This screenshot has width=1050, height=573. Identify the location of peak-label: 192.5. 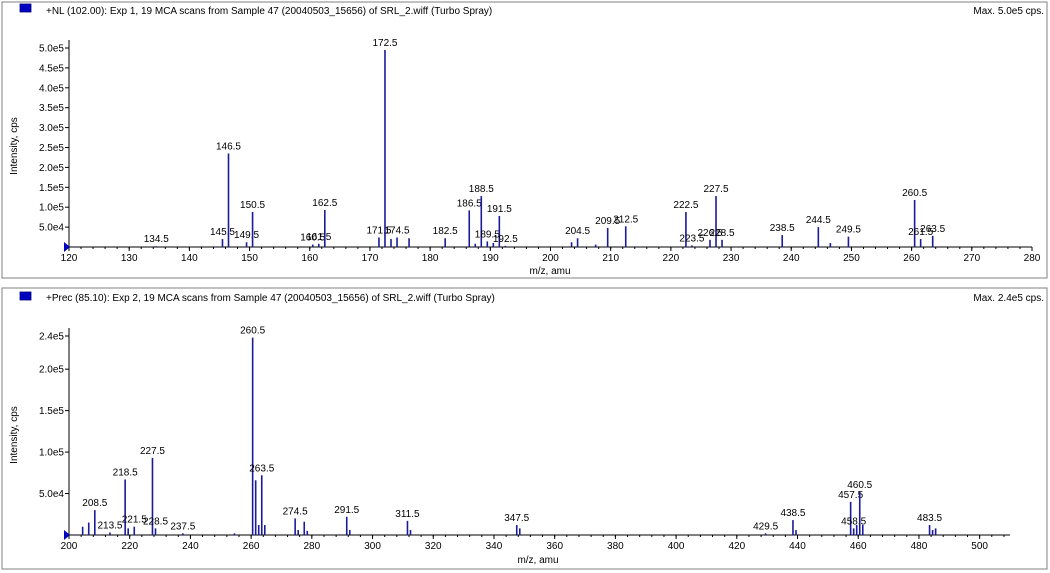
(505, 239).